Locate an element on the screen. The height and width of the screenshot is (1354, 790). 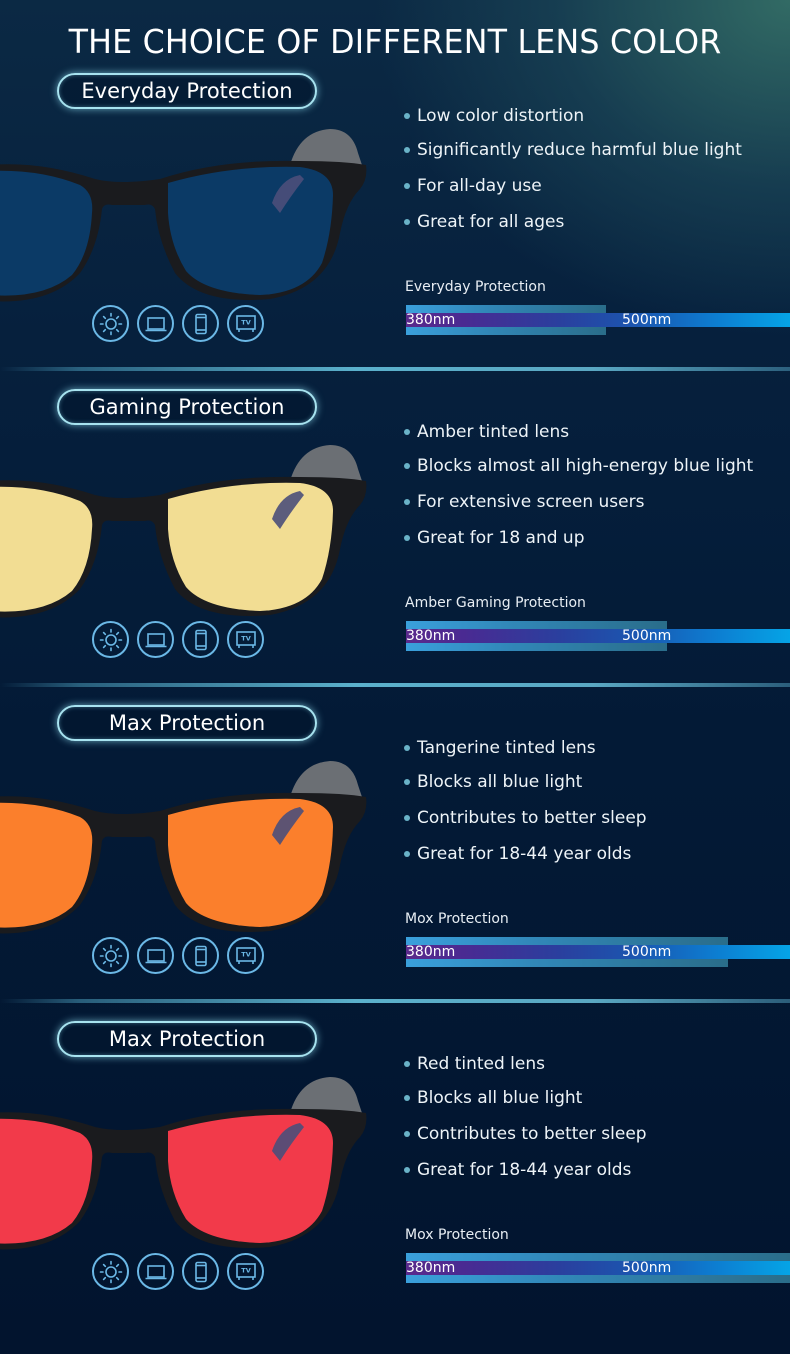
feature-item: Amber tinted lens is located at coordinates (578, 431).